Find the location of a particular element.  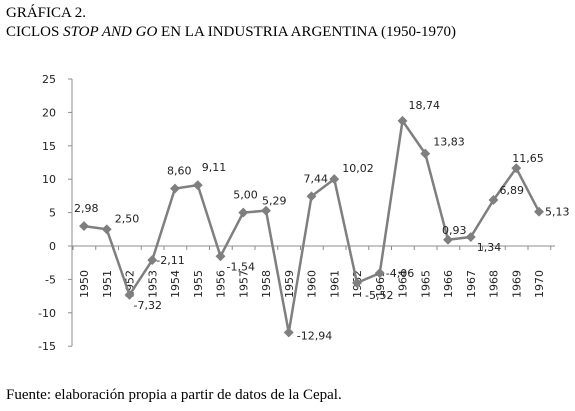

data-label: 11,65 is located at coordinates (528, 158).